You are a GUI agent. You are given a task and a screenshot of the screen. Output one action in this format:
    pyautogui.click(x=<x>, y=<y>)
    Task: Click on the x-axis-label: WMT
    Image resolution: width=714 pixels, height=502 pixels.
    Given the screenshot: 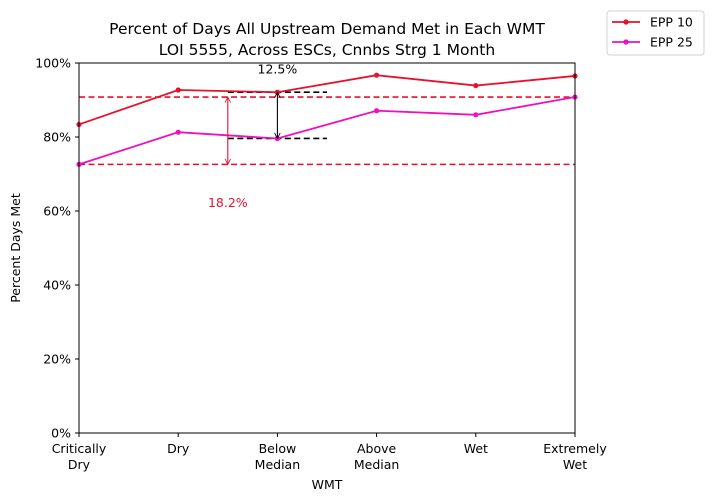 What is the action you would take?
    pyautogui.click(x=327, y=484)
    